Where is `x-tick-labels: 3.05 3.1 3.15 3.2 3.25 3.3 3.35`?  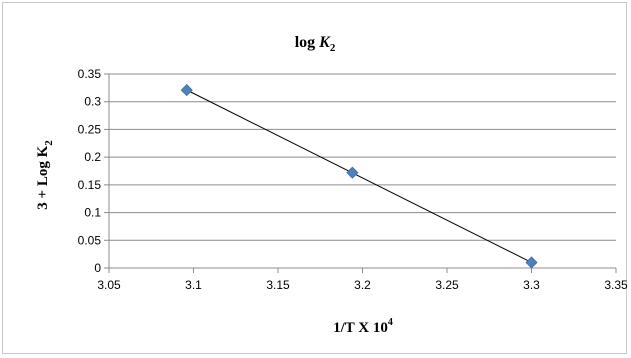 x-tick-labels: 3.05 3.1 3.15 3.2 3.25 3.3 3.35 is located at coordinates (362, 285).